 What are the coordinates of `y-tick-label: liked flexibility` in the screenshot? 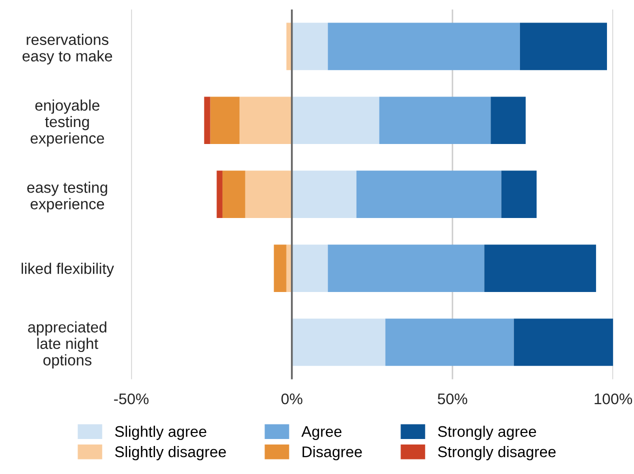 It's located at (68, 269).